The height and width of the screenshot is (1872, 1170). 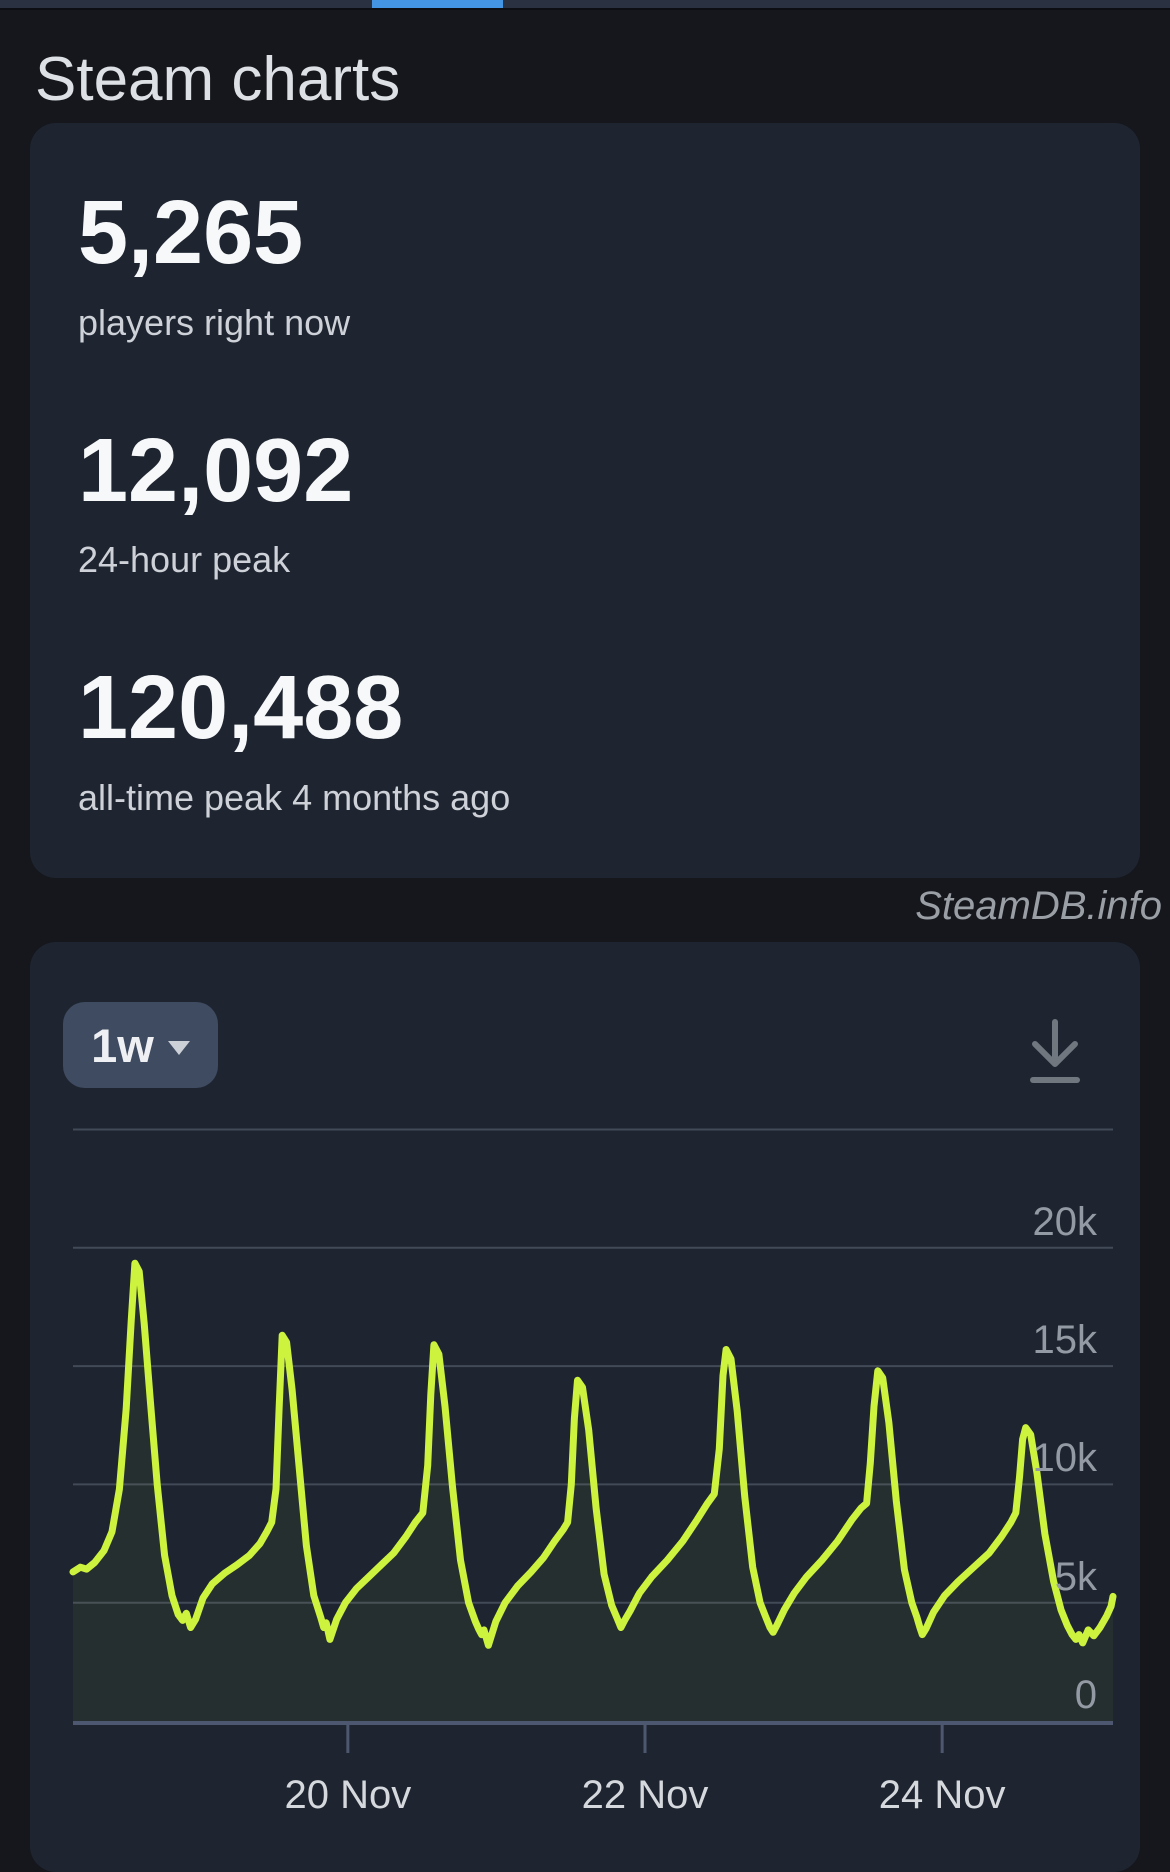 I want to click on steamdb-watermark: SteamDB.info, so click(x=1038, y=906).